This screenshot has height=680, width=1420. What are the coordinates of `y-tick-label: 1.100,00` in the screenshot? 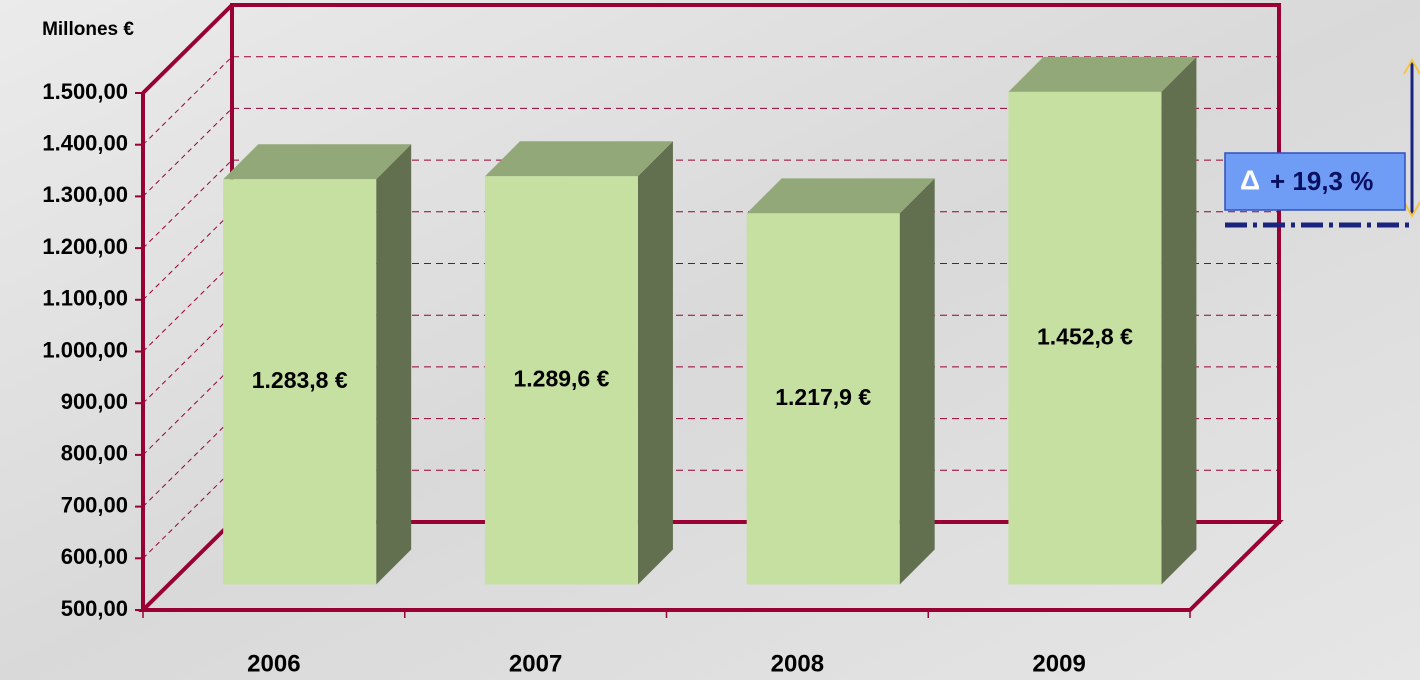 It's located at (85, 298).